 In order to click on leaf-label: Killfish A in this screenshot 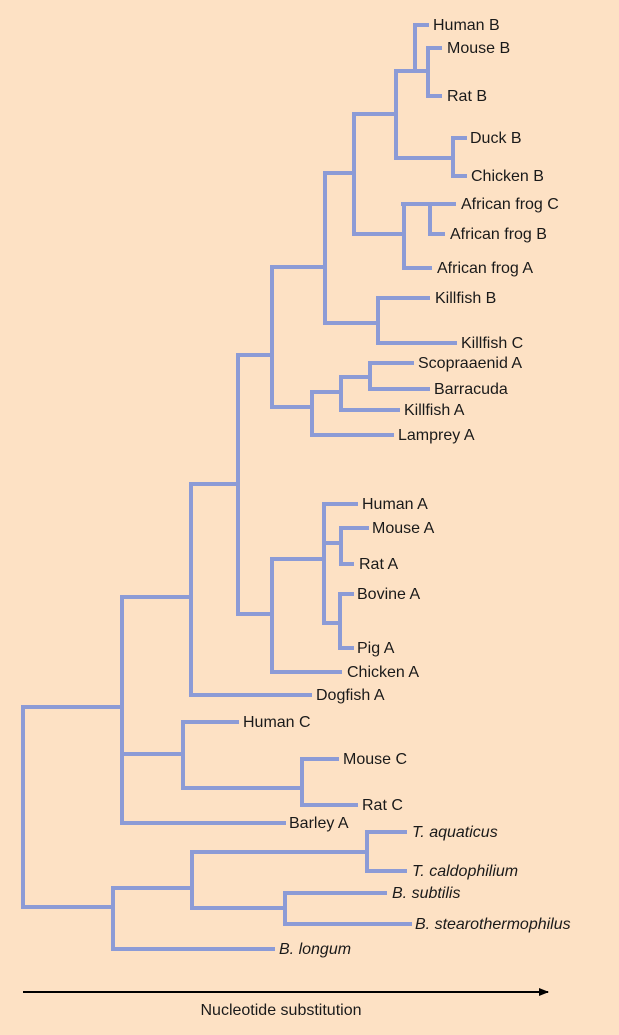, I will do `click(434, 410)`.